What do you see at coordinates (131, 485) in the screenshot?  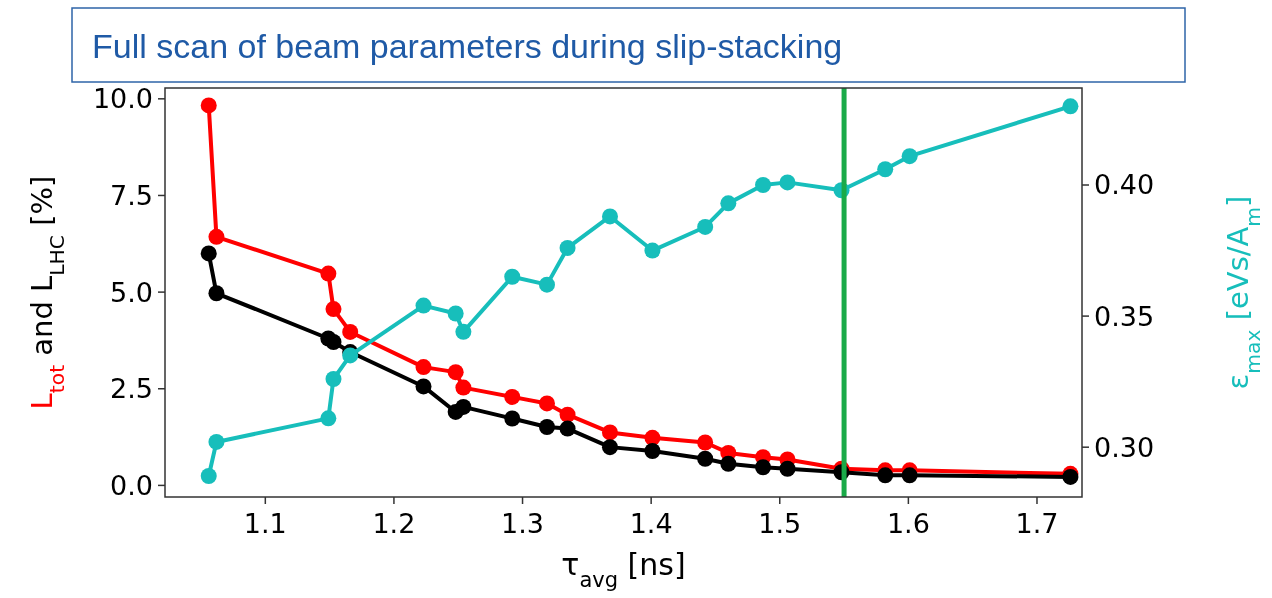 I see `y-tick-label: 0.0` at bounding box center [131, 485].